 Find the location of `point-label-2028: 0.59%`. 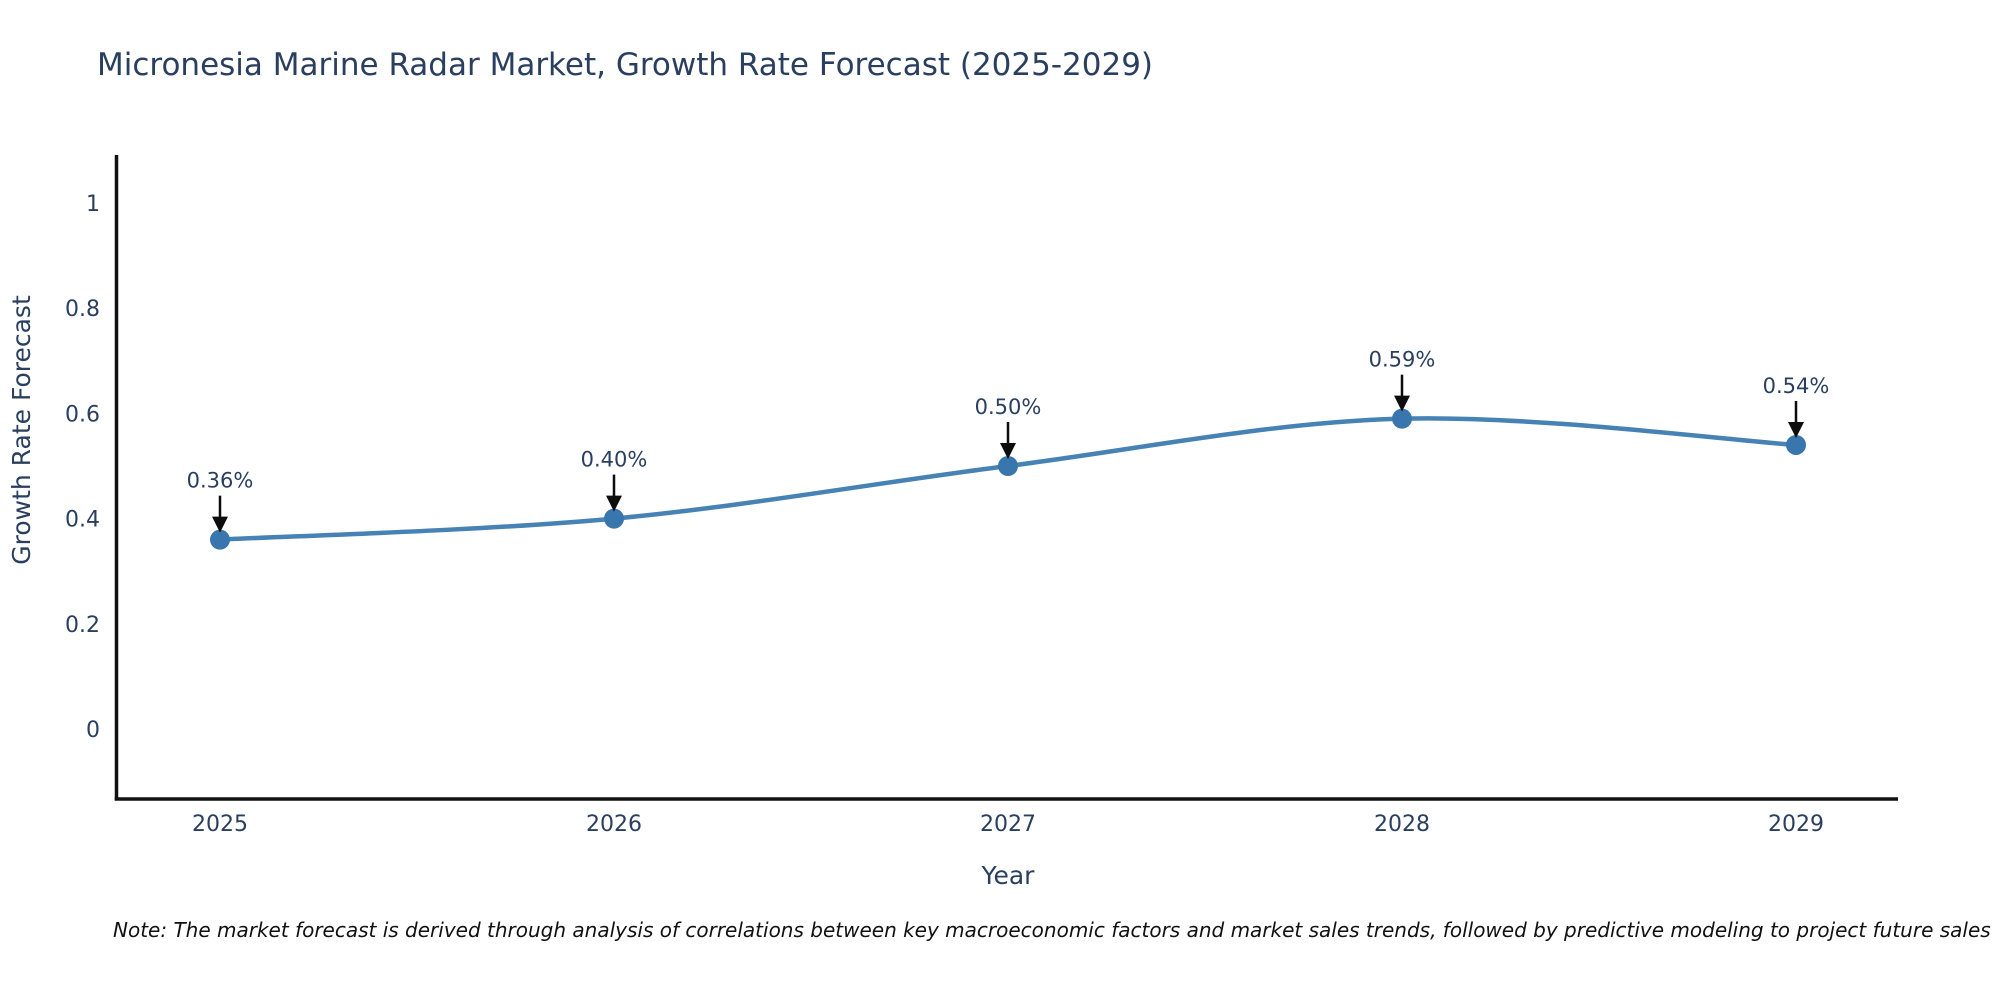

point-label-2028: 0.59% is located at coordinates (1402, 360).